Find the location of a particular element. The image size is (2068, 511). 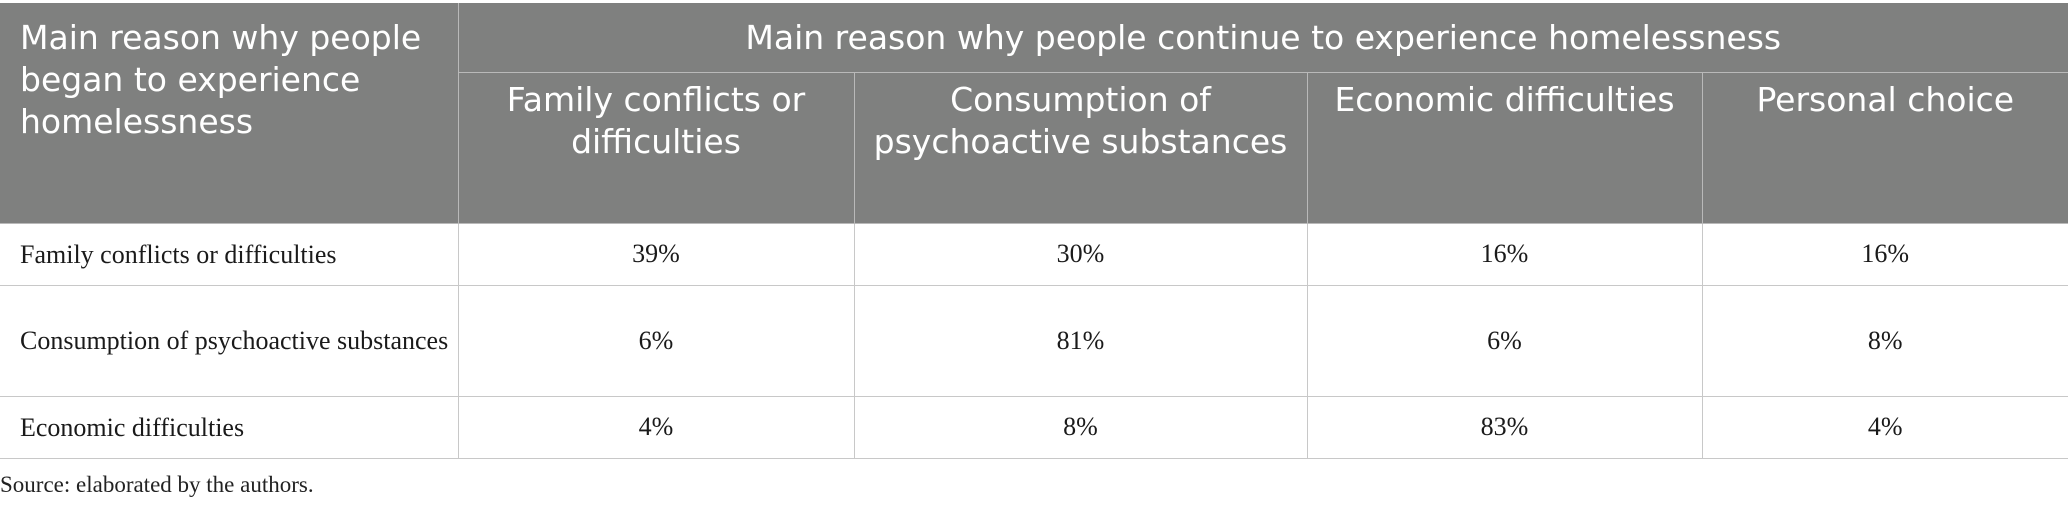

column-header-personal-choice: Personal choice is located at coordinates (1884, 148).